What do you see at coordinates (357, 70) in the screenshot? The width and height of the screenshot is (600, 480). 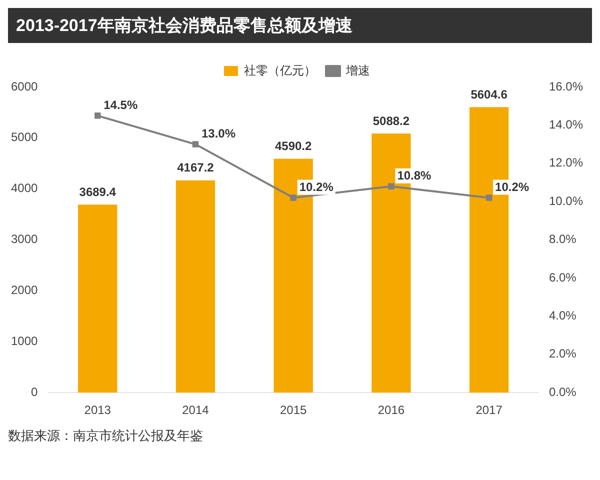 I see `legend-label: 增速` at bounding box center [357, 70].